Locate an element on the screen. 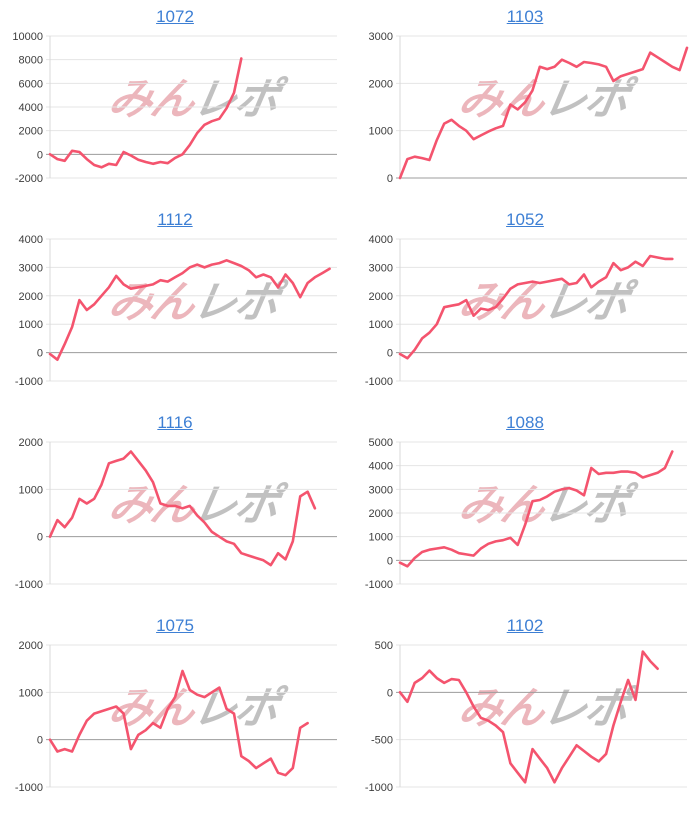  svg-text: -500 is located at coordinates (382, 741).